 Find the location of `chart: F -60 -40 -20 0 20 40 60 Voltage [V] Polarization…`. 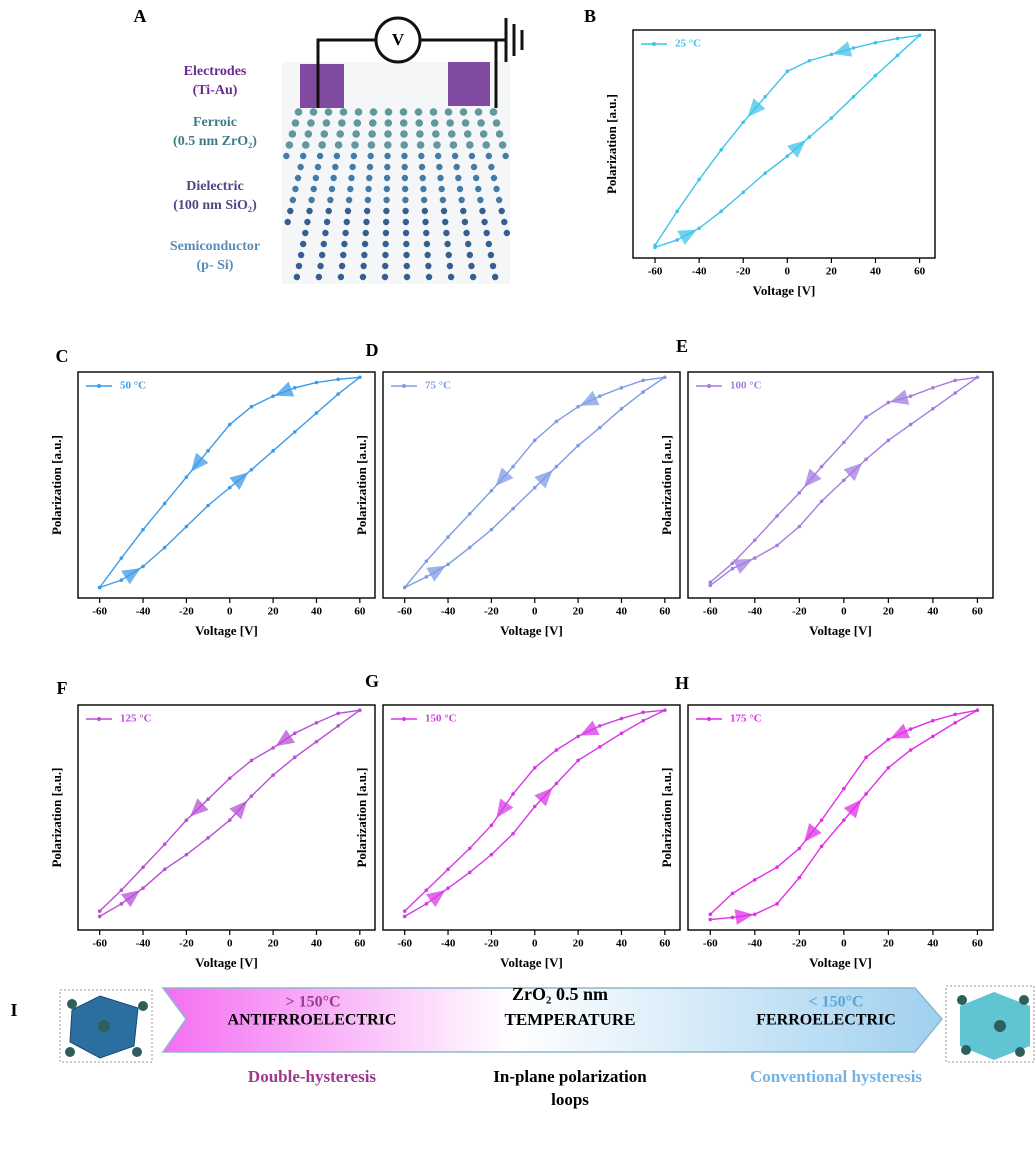

chart: F -60 -40 -20 0 20 40 60 Voltage [V] Polarization… is located at coordinates (212, 824).